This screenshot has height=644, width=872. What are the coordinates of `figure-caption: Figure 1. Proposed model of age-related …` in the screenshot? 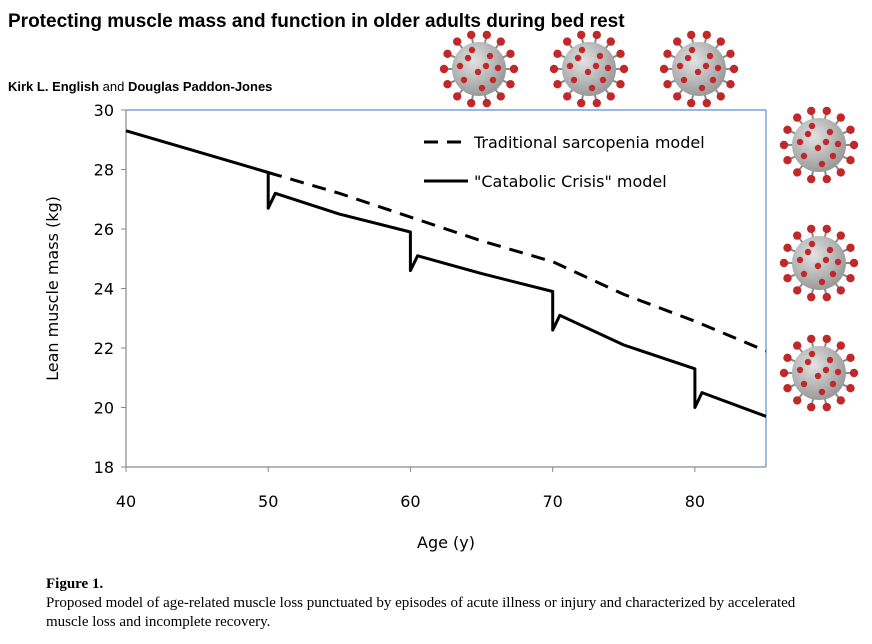 It's located at (436, 603).